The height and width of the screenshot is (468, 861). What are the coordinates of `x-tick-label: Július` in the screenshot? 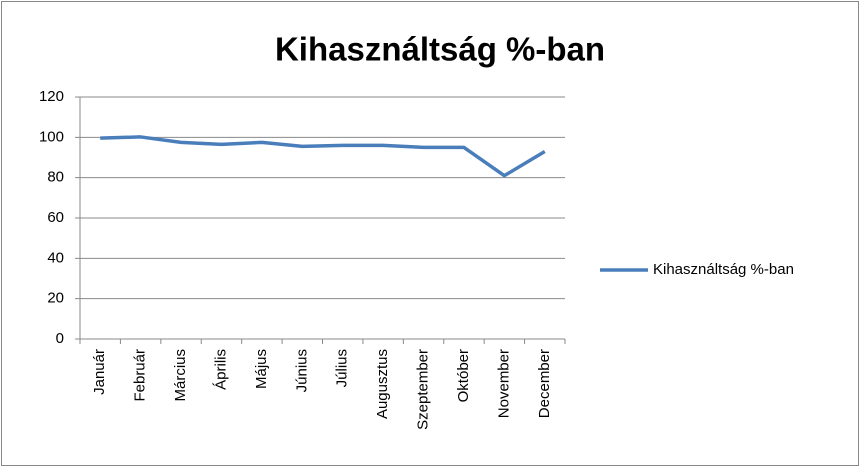 It's located at (342, 368).